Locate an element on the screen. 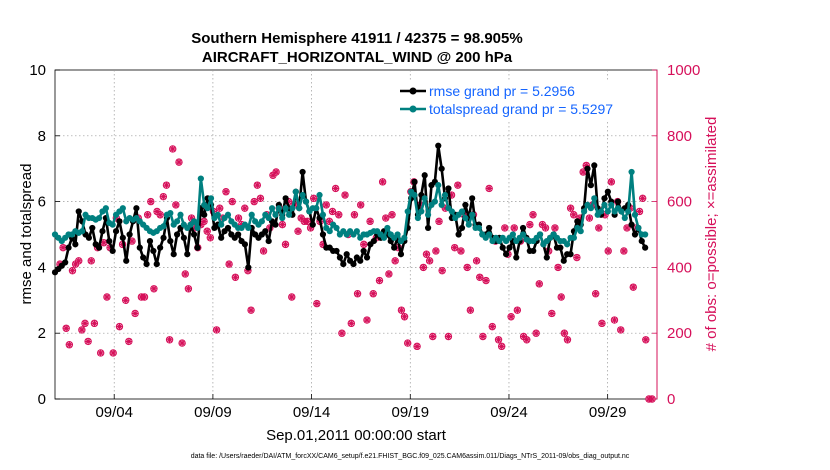 This screenshot has width=830, height=470. y-right-tick-label: 600 is located at coordinates (679, 202).